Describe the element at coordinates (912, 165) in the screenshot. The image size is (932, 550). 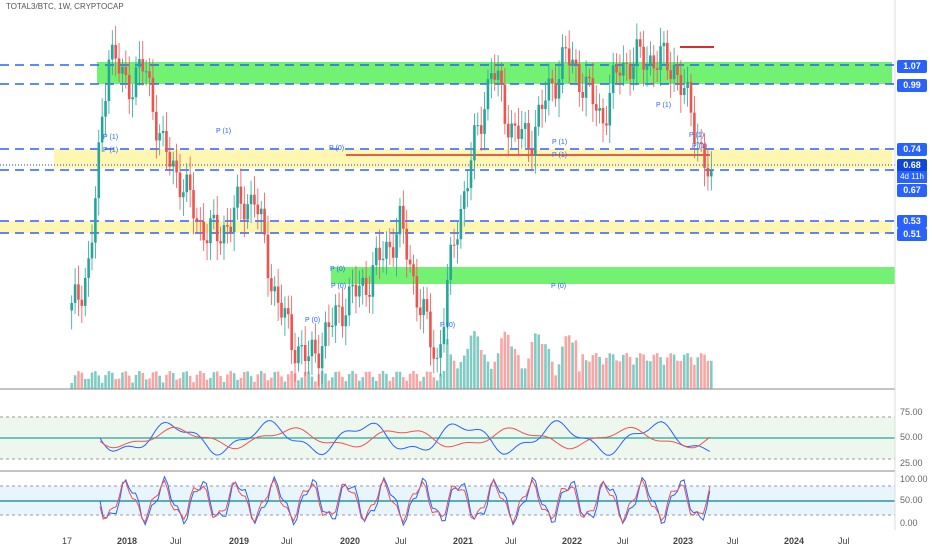
I see `price-tag-068: 0.68` at that location.